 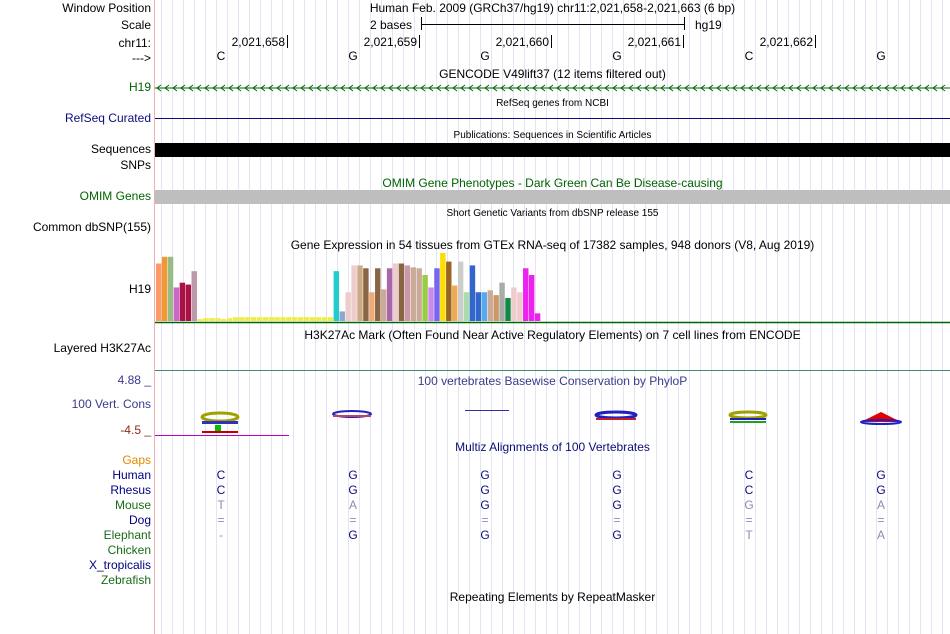 I want to click on label-refseq-curated: RefSeq Curated, so click(x=107, y=118).